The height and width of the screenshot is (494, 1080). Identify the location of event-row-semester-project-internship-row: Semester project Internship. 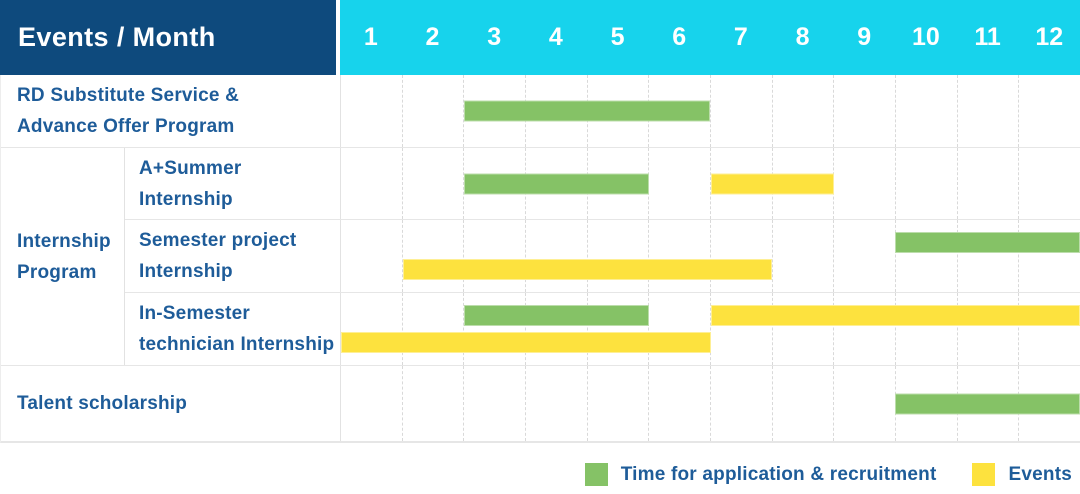
(602, 256).